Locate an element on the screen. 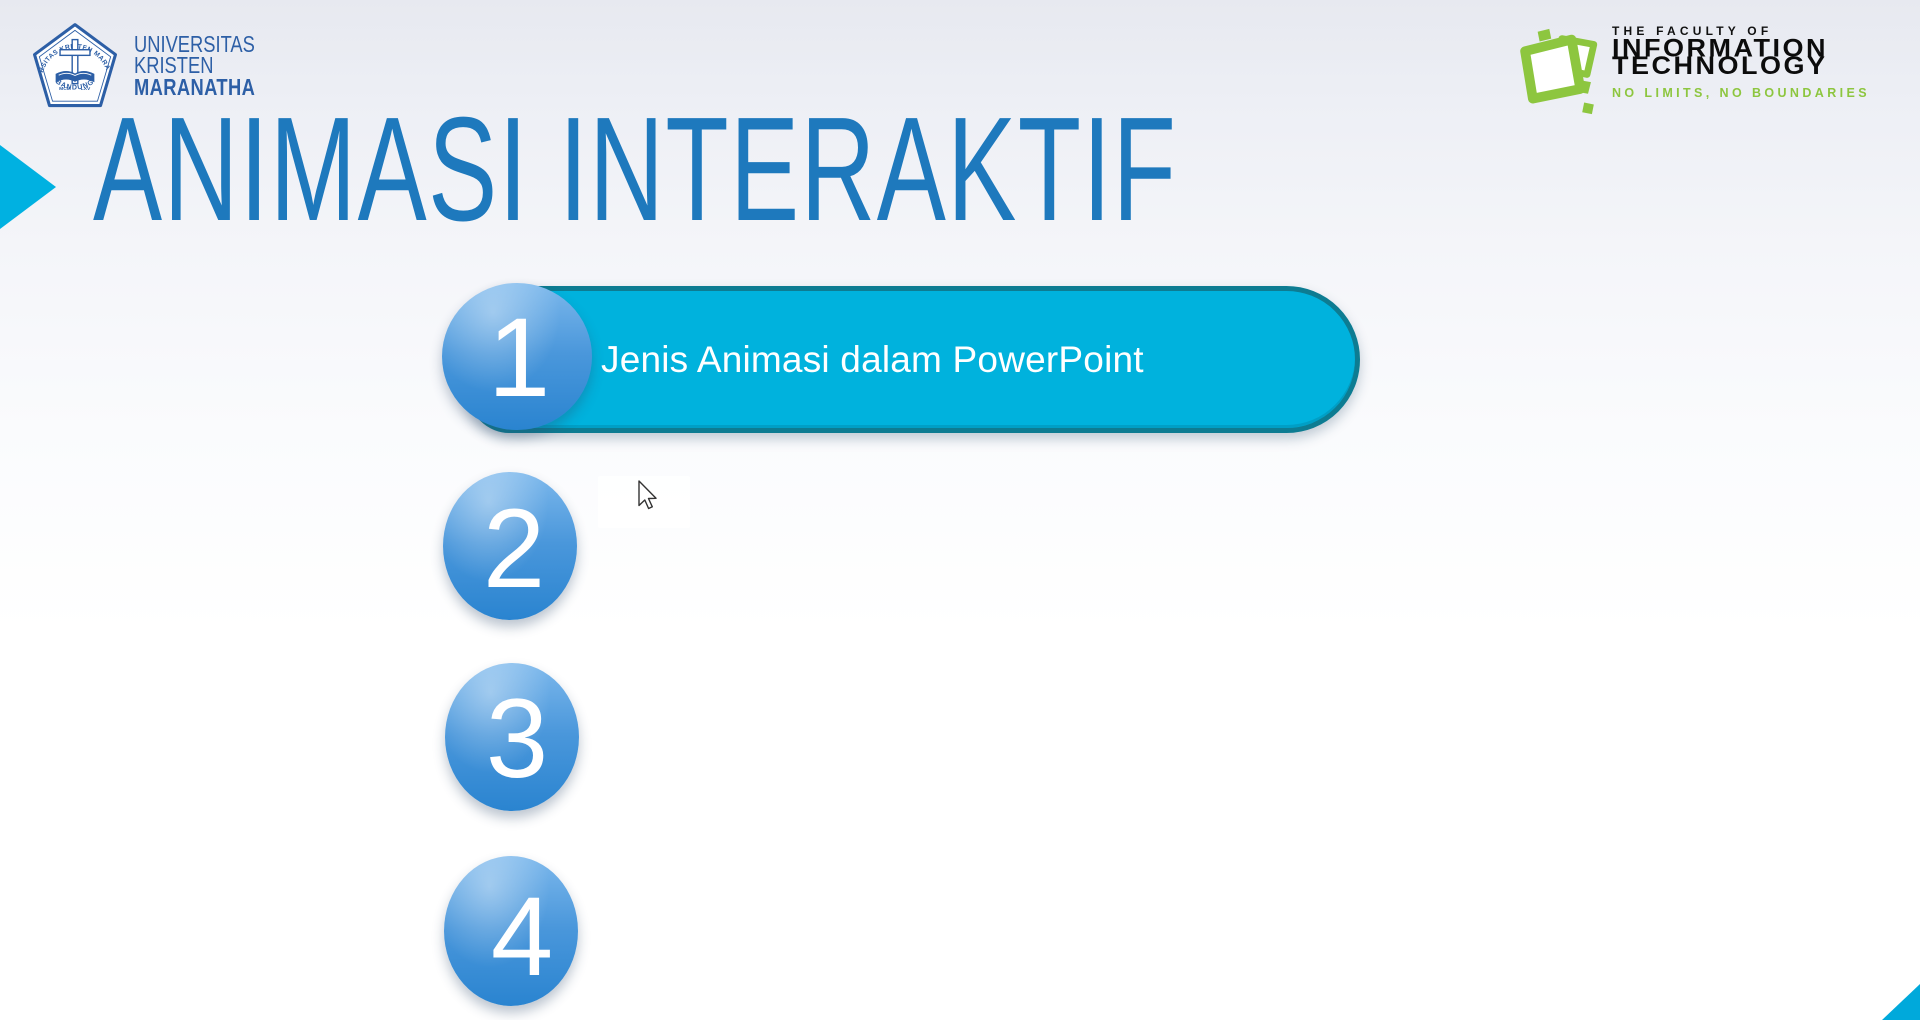 The image size is (1920, 1020). menu-item-1-label: Jenis Animasi dalam PowerPoint is located at coordinates (872, 359).